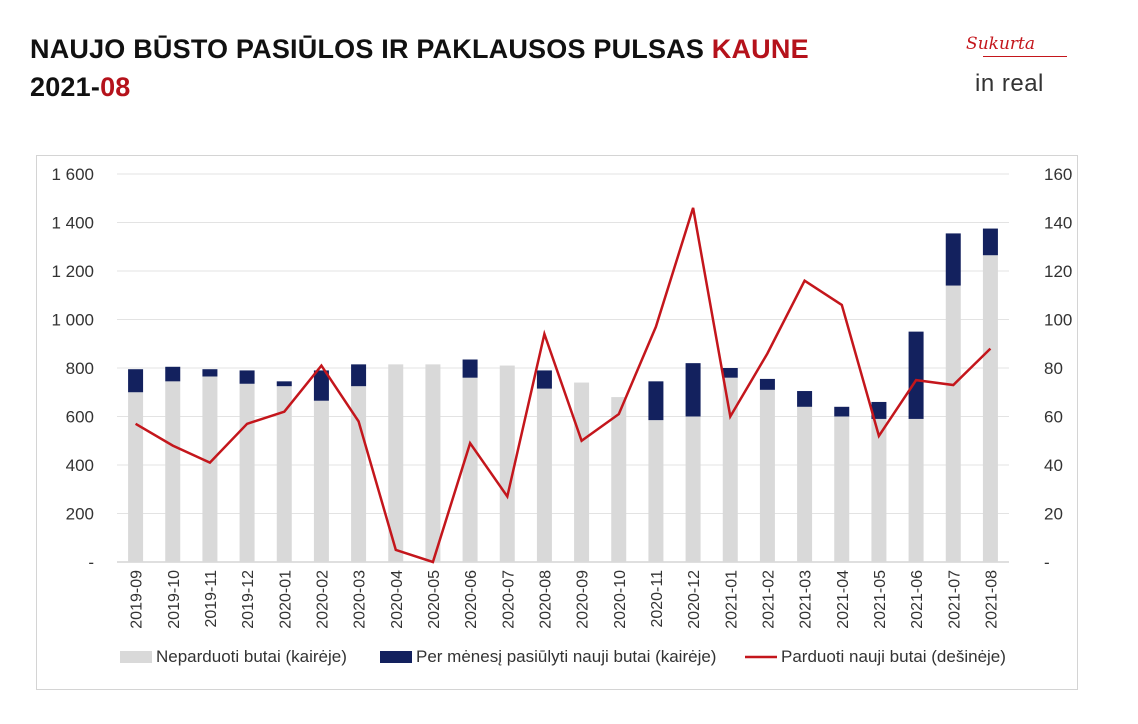 Image resolution: width=1138 pixels, height=724 pixels. Describe the element at coordinates (434, 599) in the screenshot. I see `x-tick-label: 2020-05` at that location.